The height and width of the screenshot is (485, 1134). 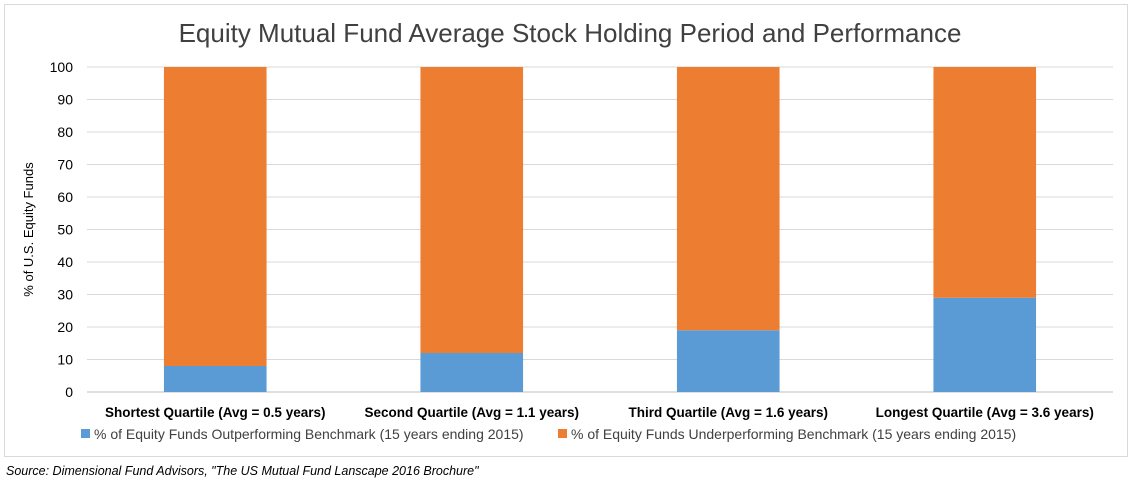 What do you see at coordinates (69, 392) in the screenshot?
I see `y-tick-label: 0` at bounding box center [69, 392].